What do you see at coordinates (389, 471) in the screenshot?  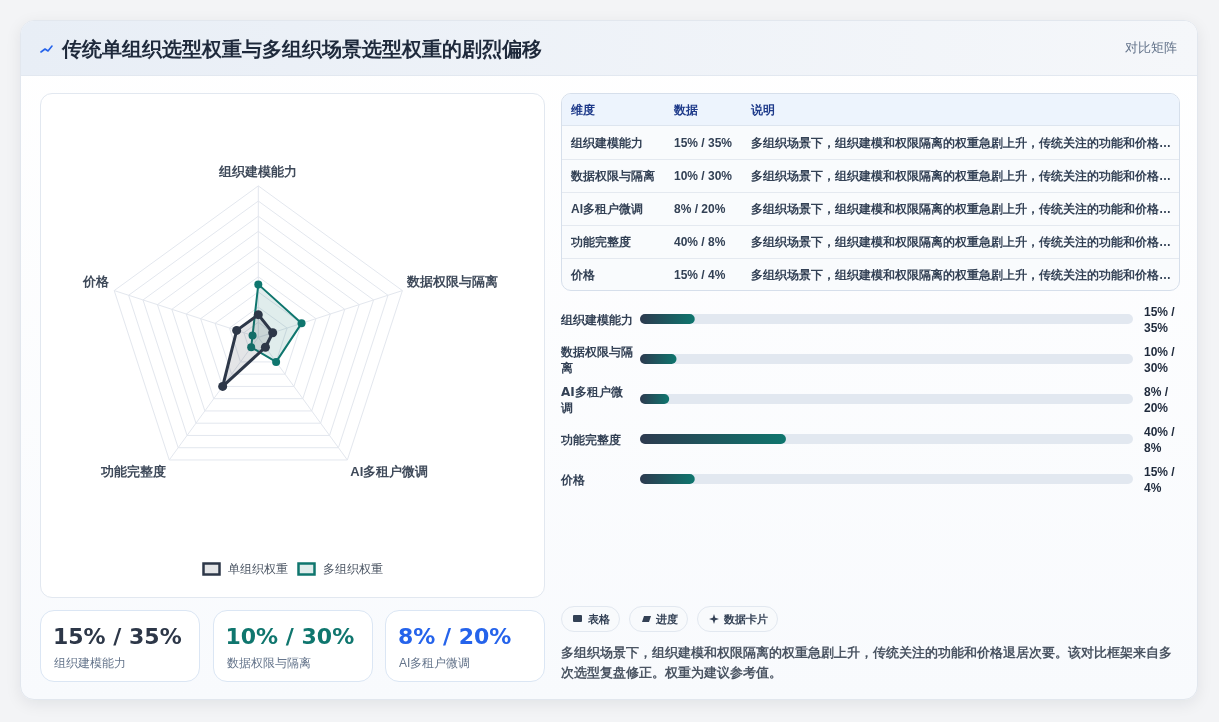 I see `spoke-label: AI多租户微调` at bounding box center [389, 471].